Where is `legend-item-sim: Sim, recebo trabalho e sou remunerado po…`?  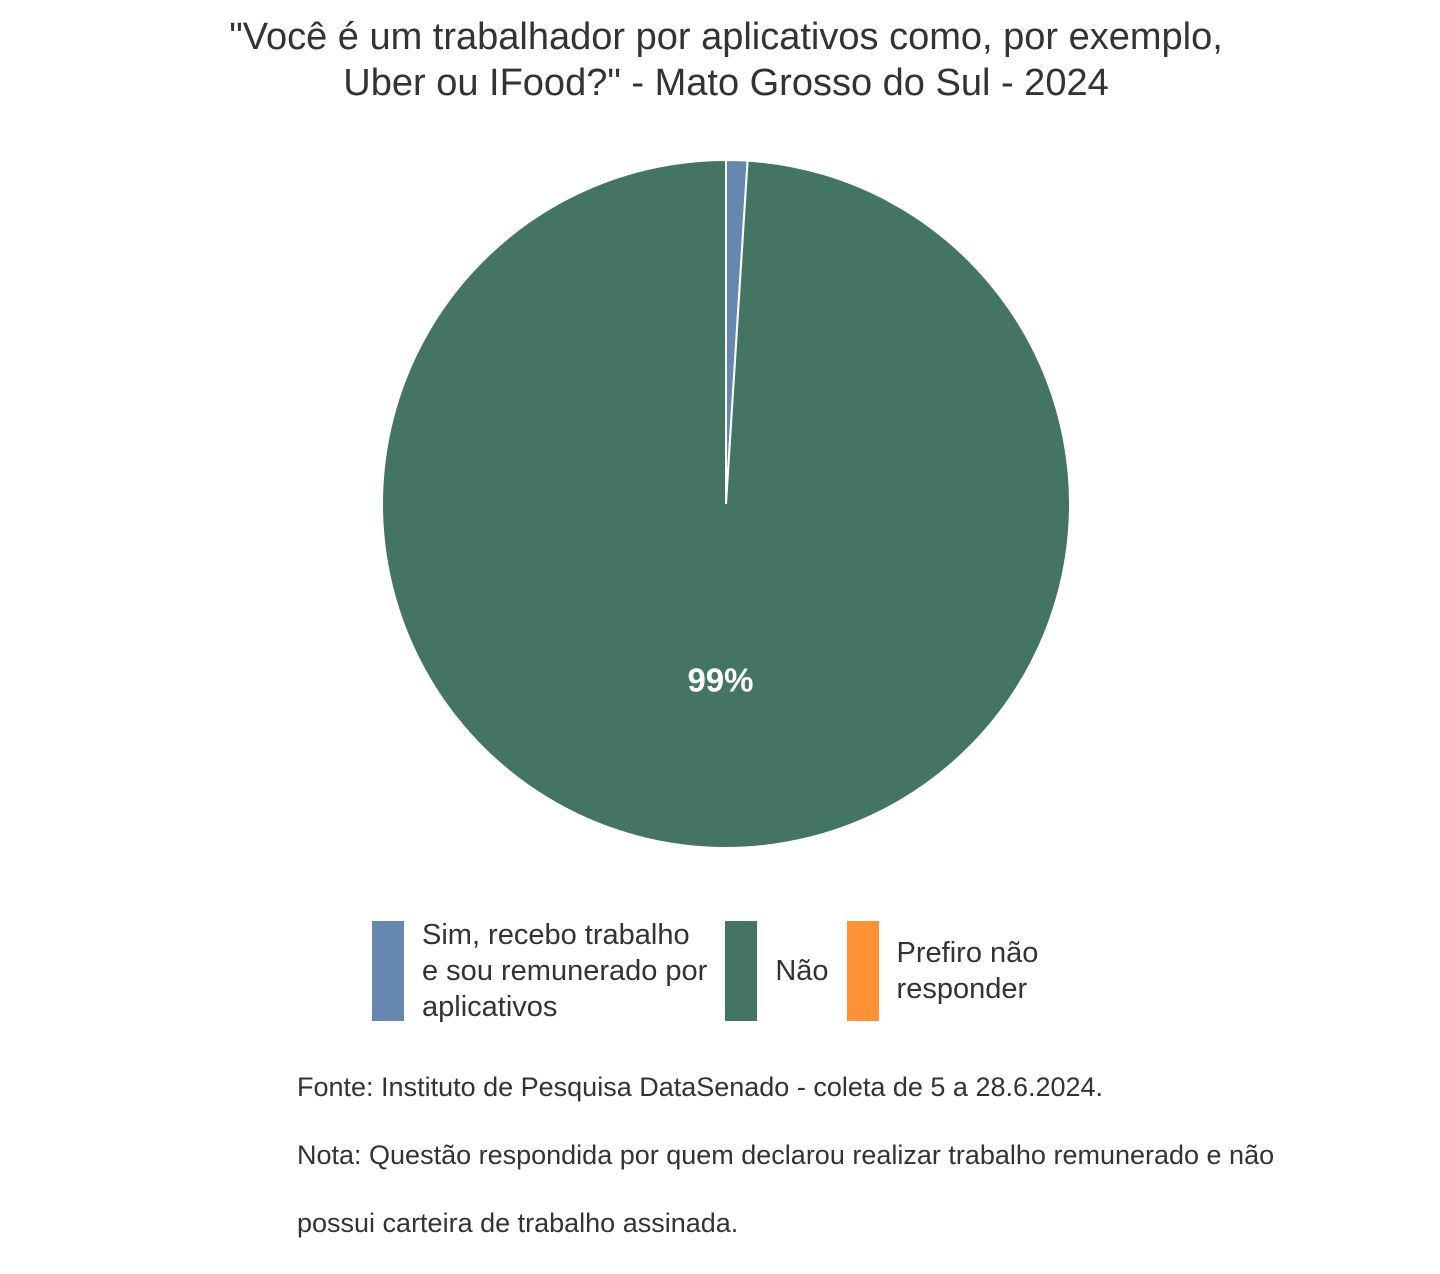 legend-item-sim: Sim, recebo trabalho e sou remunerado po… is located at coordinates (539, 971).